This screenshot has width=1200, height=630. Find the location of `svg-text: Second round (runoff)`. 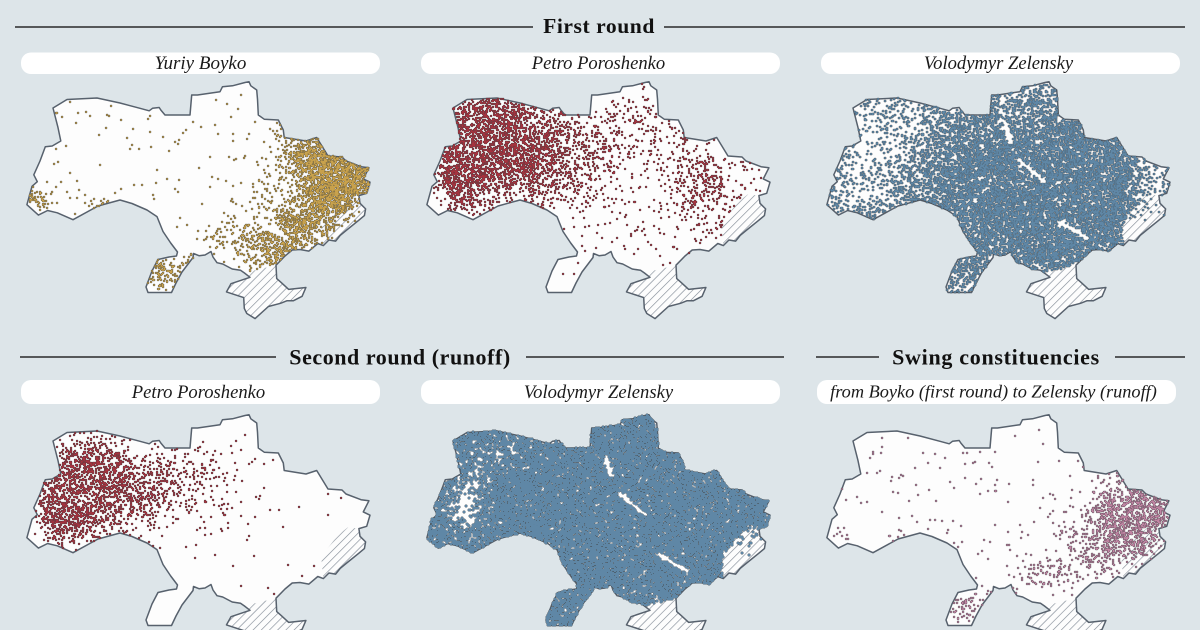

svg-text: Second round (runoff) is located at coordinates (399, 357).